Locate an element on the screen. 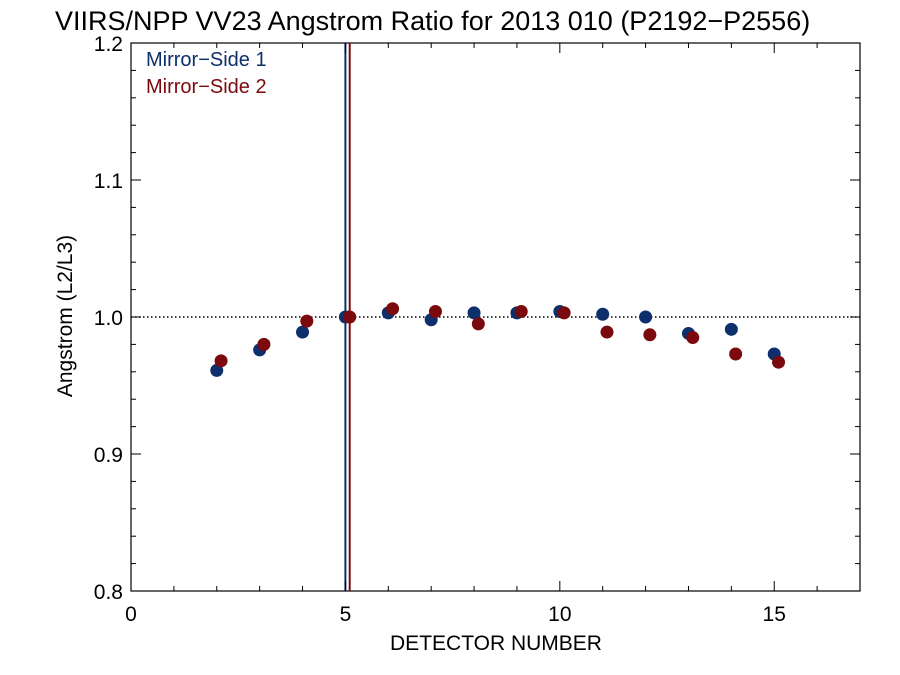 This screenshot has height=675, width=900. legend-entry: Mirror−Side 2 is located at coordinates (206, 87).